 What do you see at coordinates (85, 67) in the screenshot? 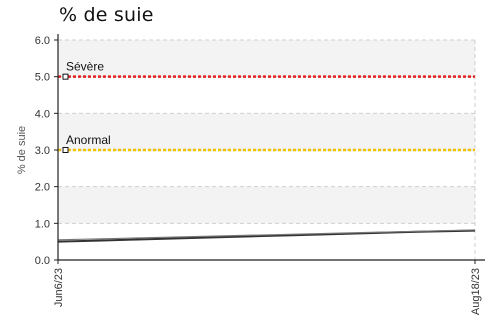
I see `threshold-label: Sévère` at bounding box center [85, 67].